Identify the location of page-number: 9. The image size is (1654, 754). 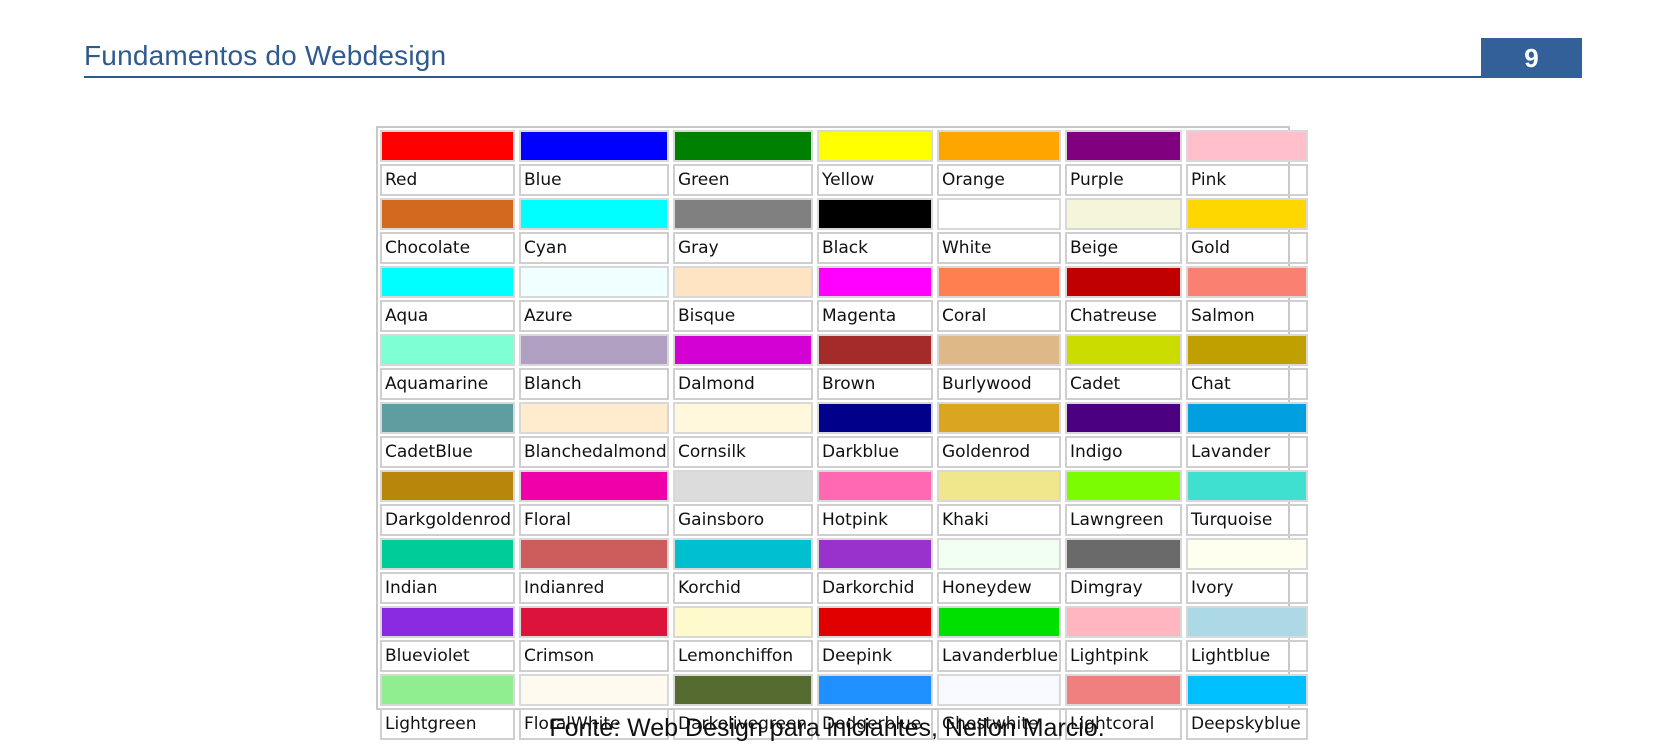
(1531, 58).